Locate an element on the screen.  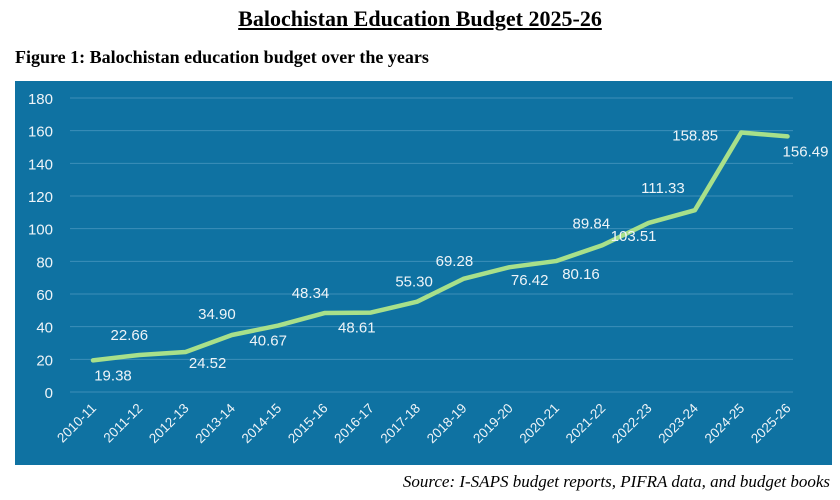
data-label: 80.16 is located at coordinates (581, 274).